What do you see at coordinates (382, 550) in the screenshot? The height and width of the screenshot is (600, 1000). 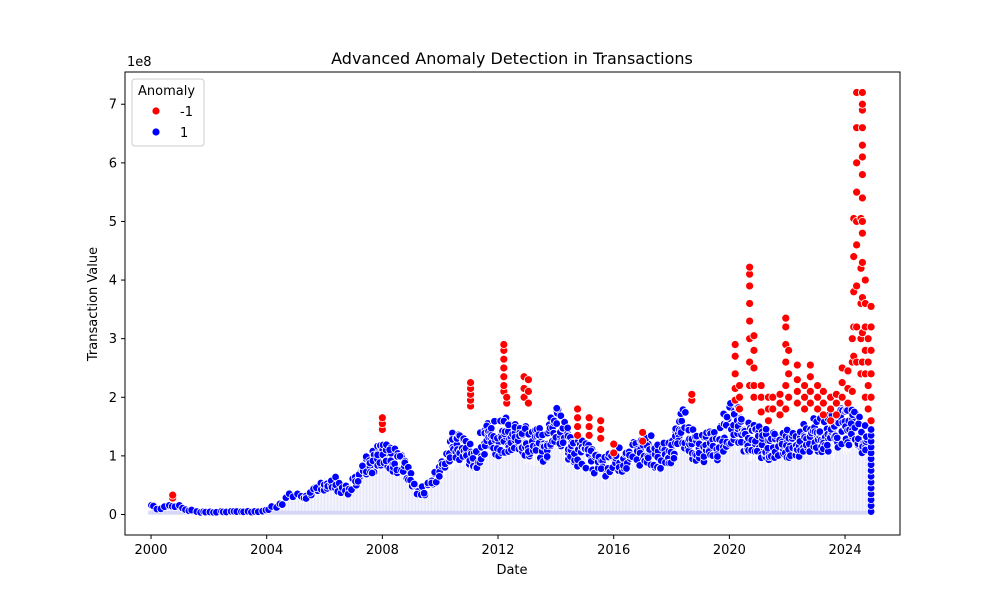 I see `x-tick-label: 2008` at bounding box center [382, 550].